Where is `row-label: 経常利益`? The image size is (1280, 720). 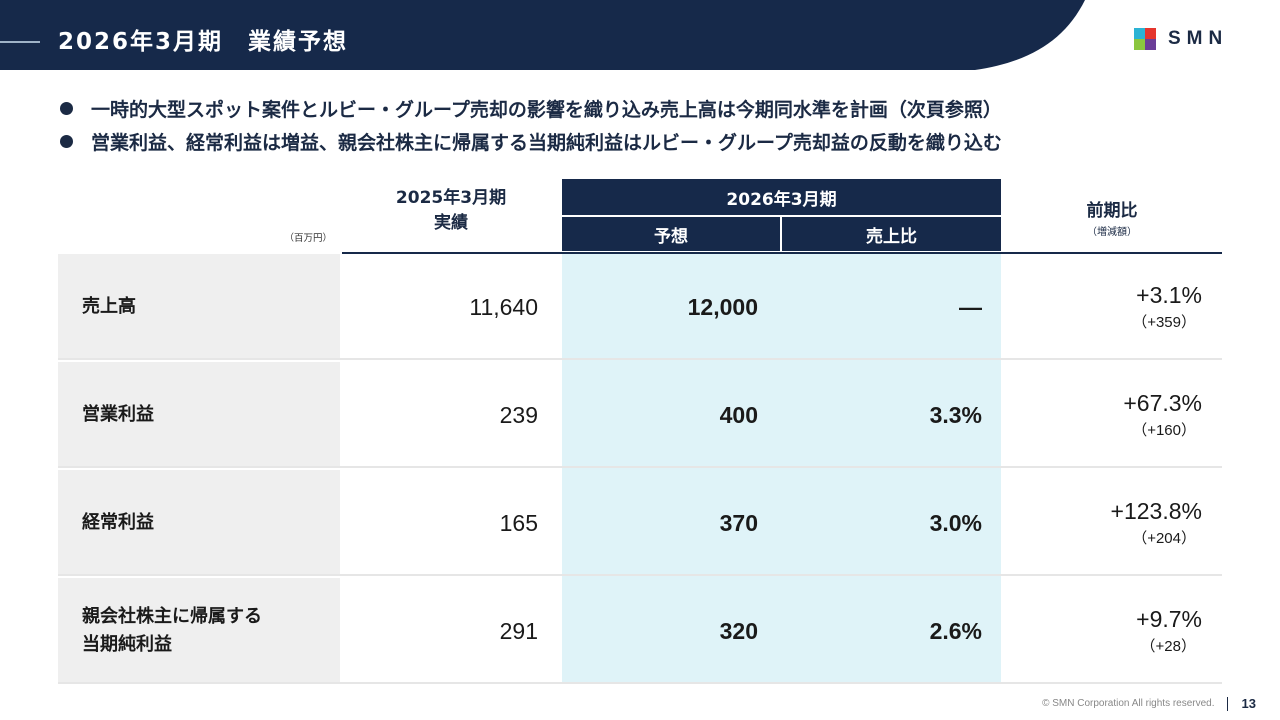 row-label: 経常利益 is located at coordinates (199, 523).